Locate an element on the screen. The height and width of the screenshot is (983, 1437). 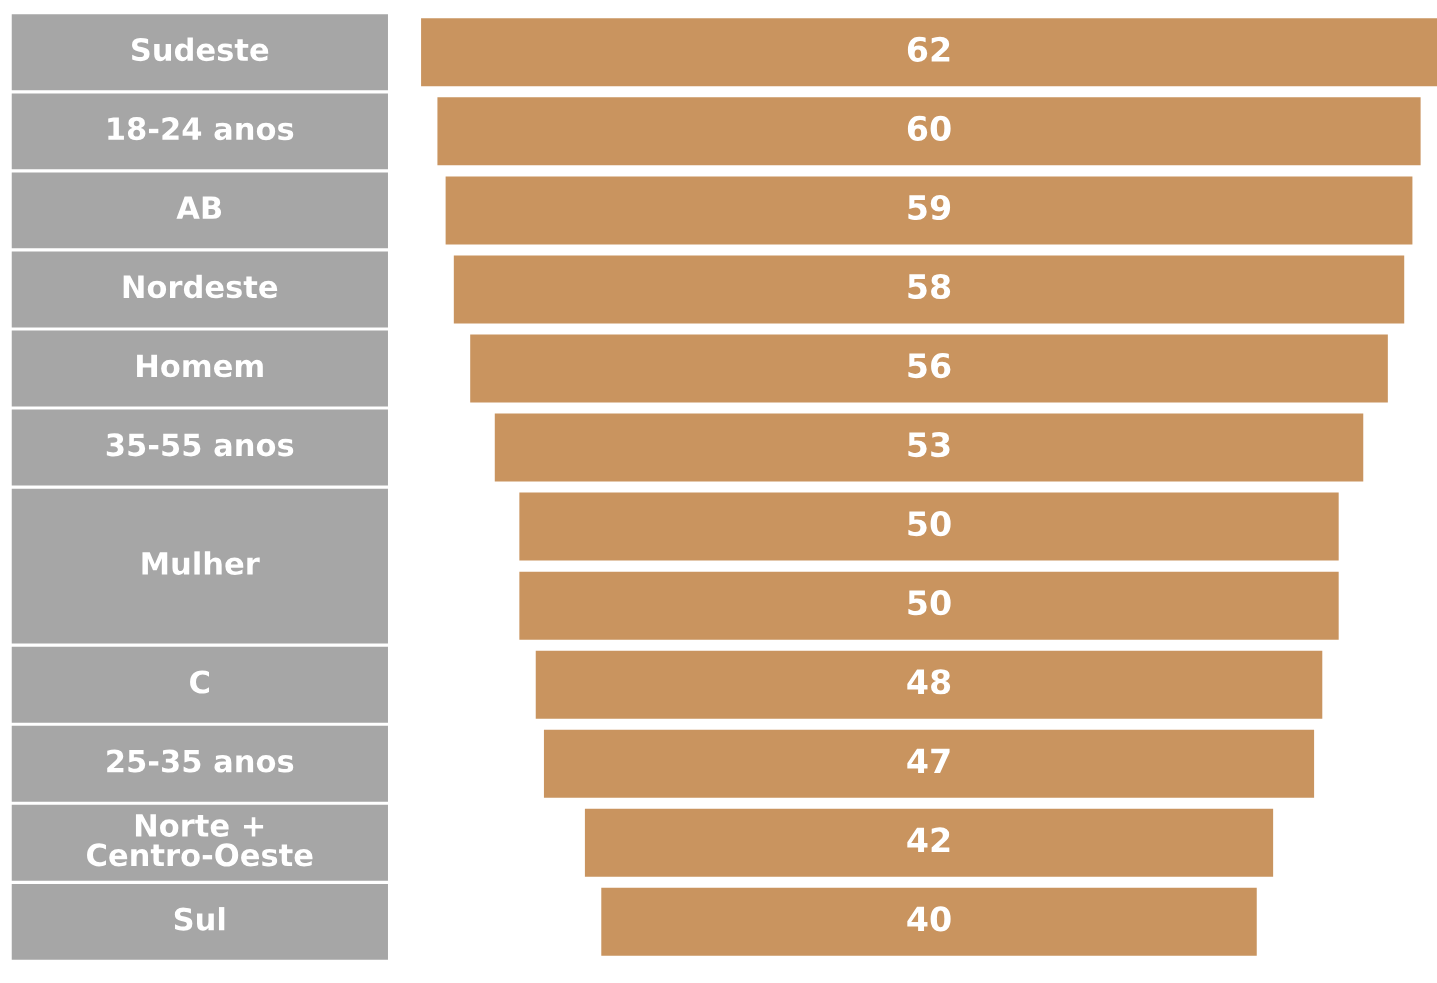
category-label: Sudeste is located at coordinates (200, 49).